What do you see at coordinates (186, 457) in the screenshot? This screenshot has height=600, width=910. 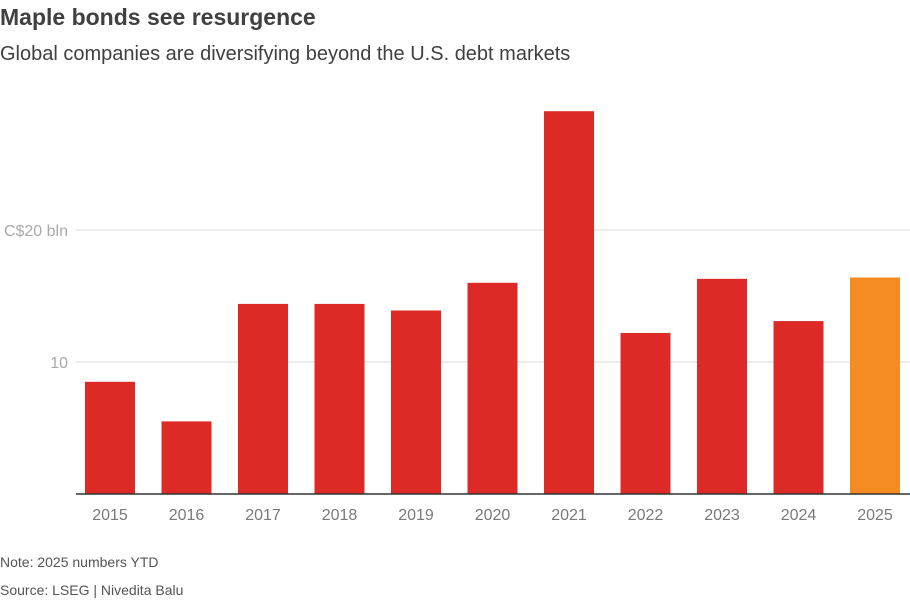 I see `bar-2016` at bounding box center [186, 457].